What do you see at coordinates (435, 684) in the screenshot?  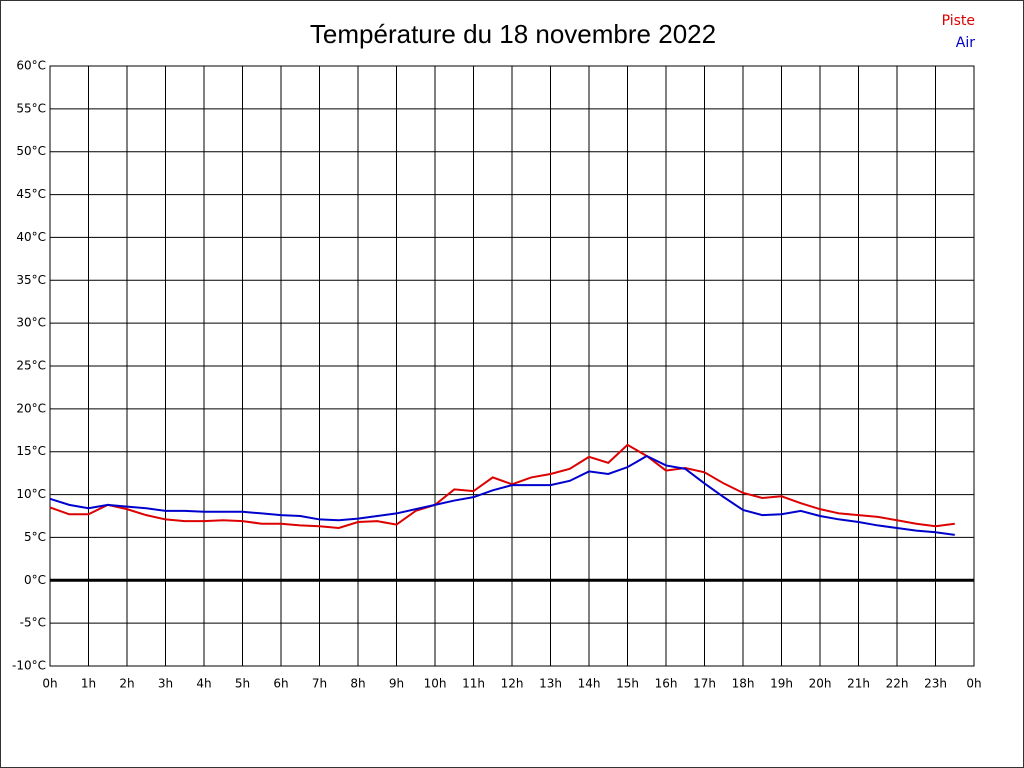 I see `x-tick-label: 10h` at bounding box center [435, 684].